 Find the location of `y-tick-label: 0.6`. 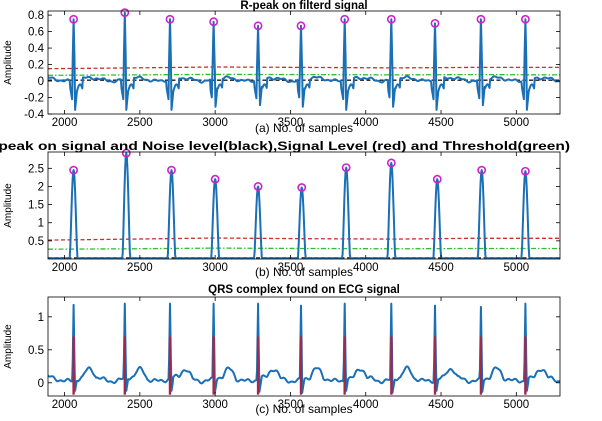

y-tick-label: 0.6 is located at coordinates (36, 33).